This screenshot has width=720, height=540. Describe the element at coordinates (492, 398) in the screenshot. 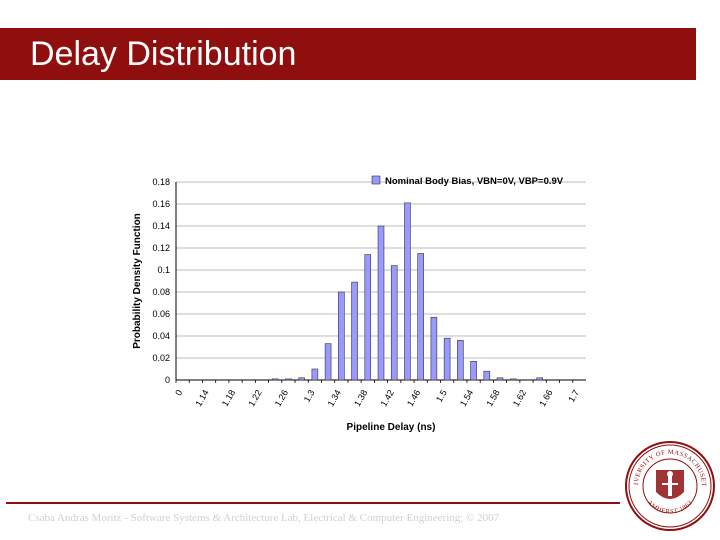

I see `x-tick-label: 1.58` at that location.